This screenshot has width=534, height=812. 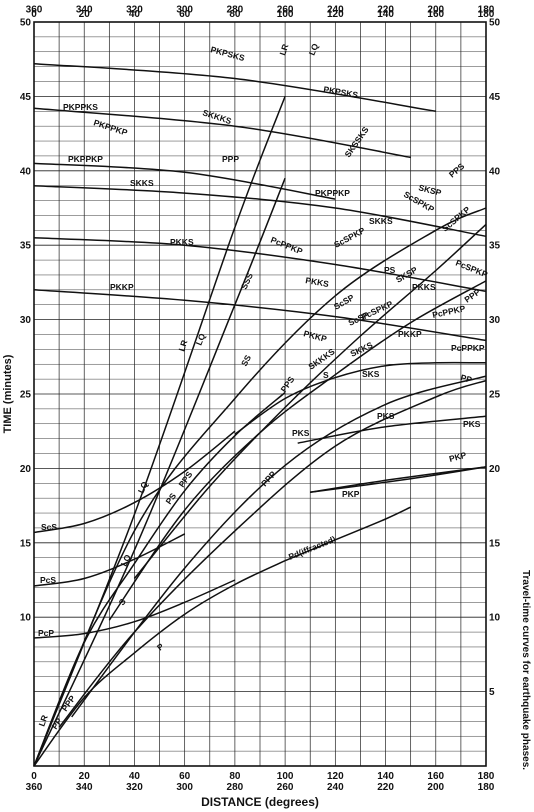 I want to click on x-tick-label-bottom: 80, so click(x=235, y=776).